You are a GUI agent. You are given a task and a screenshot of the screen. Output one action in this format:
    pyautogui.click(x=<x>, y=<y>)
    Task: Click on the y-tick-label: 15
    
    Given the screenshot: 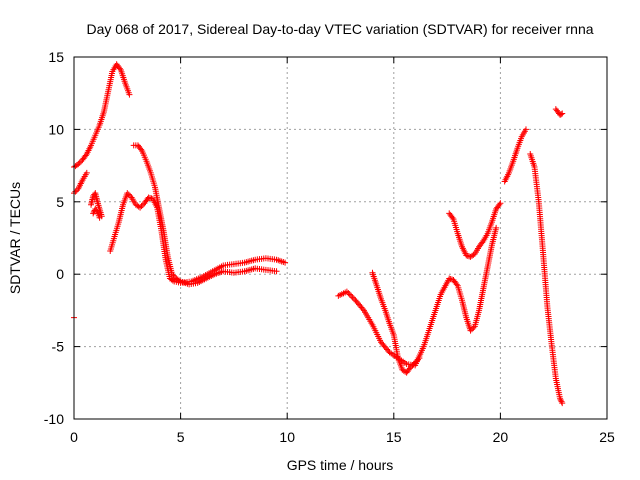 What is the action you would take?
    pyautogui.click(x=56, y=57)
    